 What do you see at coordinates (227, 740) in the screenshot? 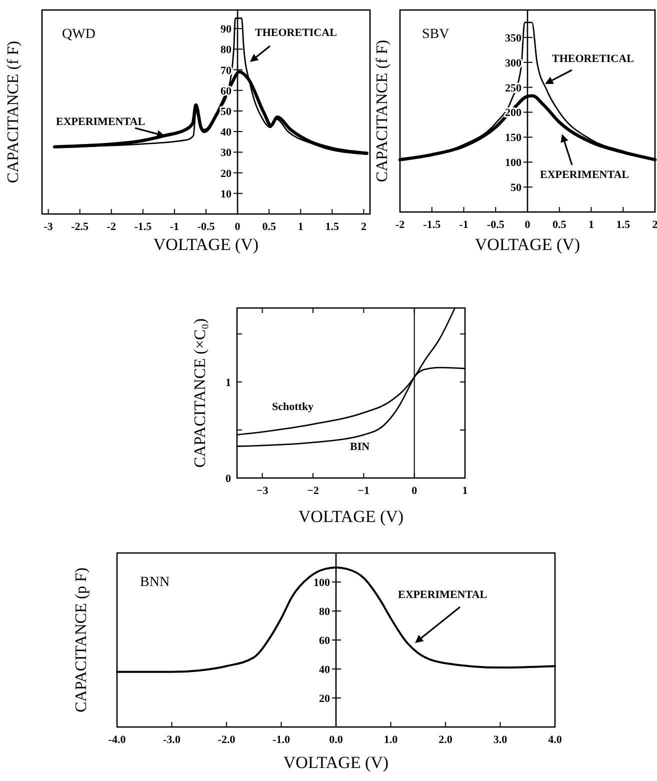
I see `x-tick-label: -2.0` at bounding box center [227, 740].